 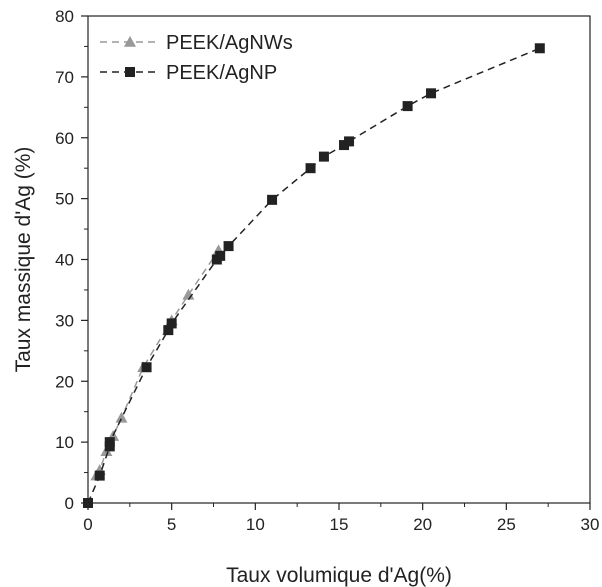 I want to click on y-tick-label: 40, so click(x=64, y=260).